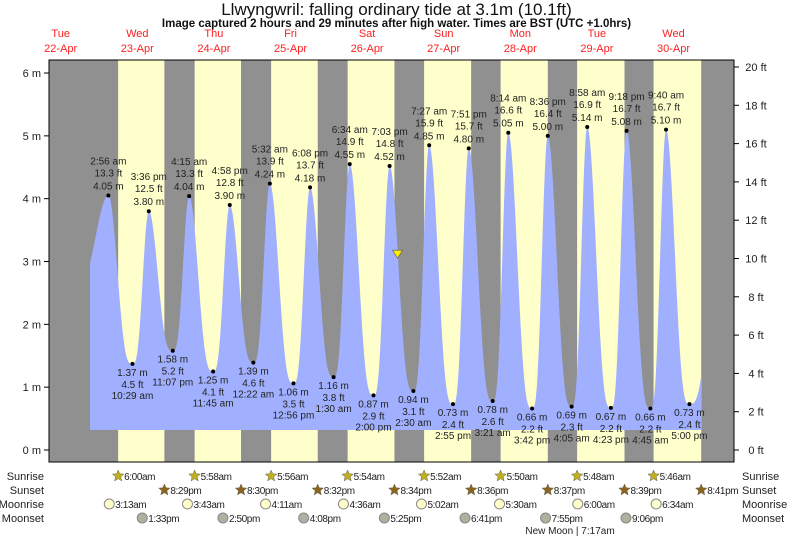 The image size is (793, 537). What do you see at coordinates (567, 519) in the screenshot?
I see `moonset-time: 7:55pm` at bounding box center [567, 519].